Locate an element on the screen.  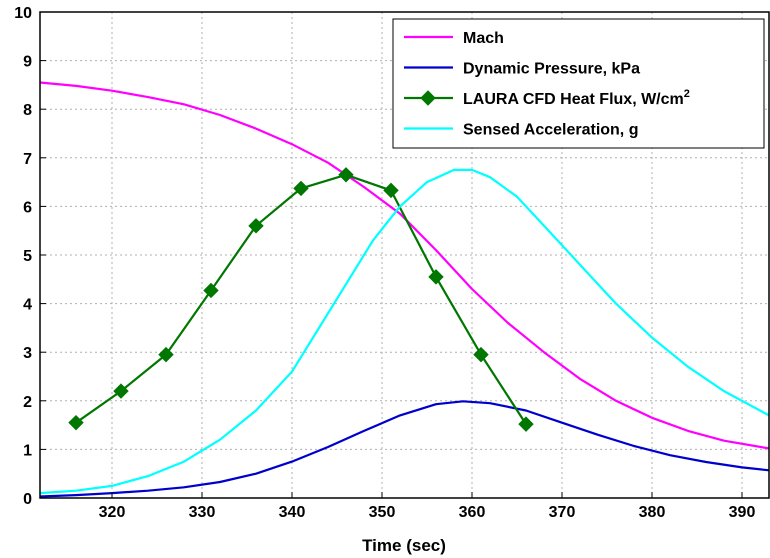
legend-entry: LAURA CFD Heat Flux, W/cm2 is located at coordinates (547, 98).